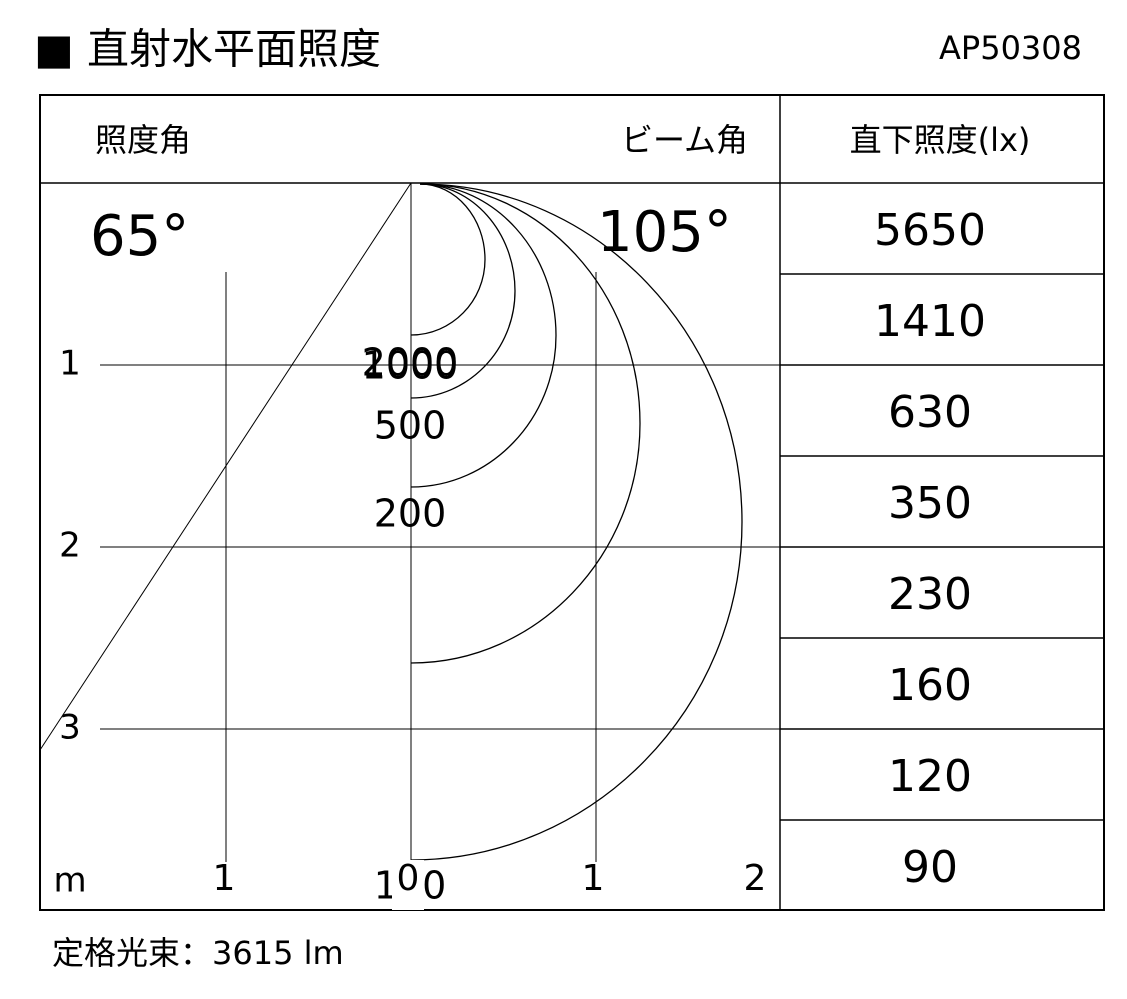 This screenshot has width=1127, height=999. Describe the element at coordinates (69, 881) in the screenshot. I see `unit-label: m` at that location.